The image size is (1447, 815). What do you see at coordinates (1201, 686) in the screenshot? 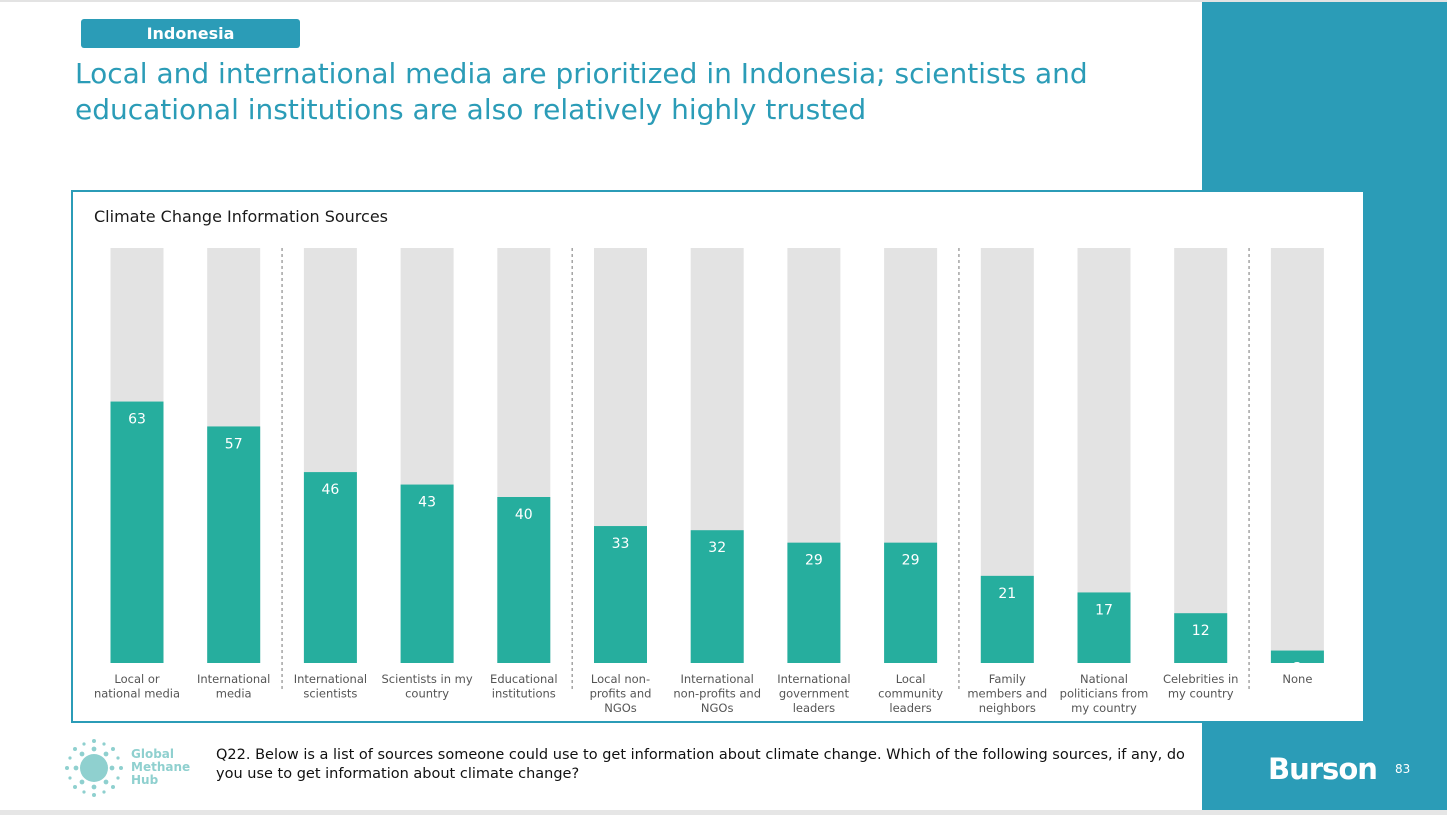
I see `category-label: Celebrities in my country` at bounding box center [1201, 686].